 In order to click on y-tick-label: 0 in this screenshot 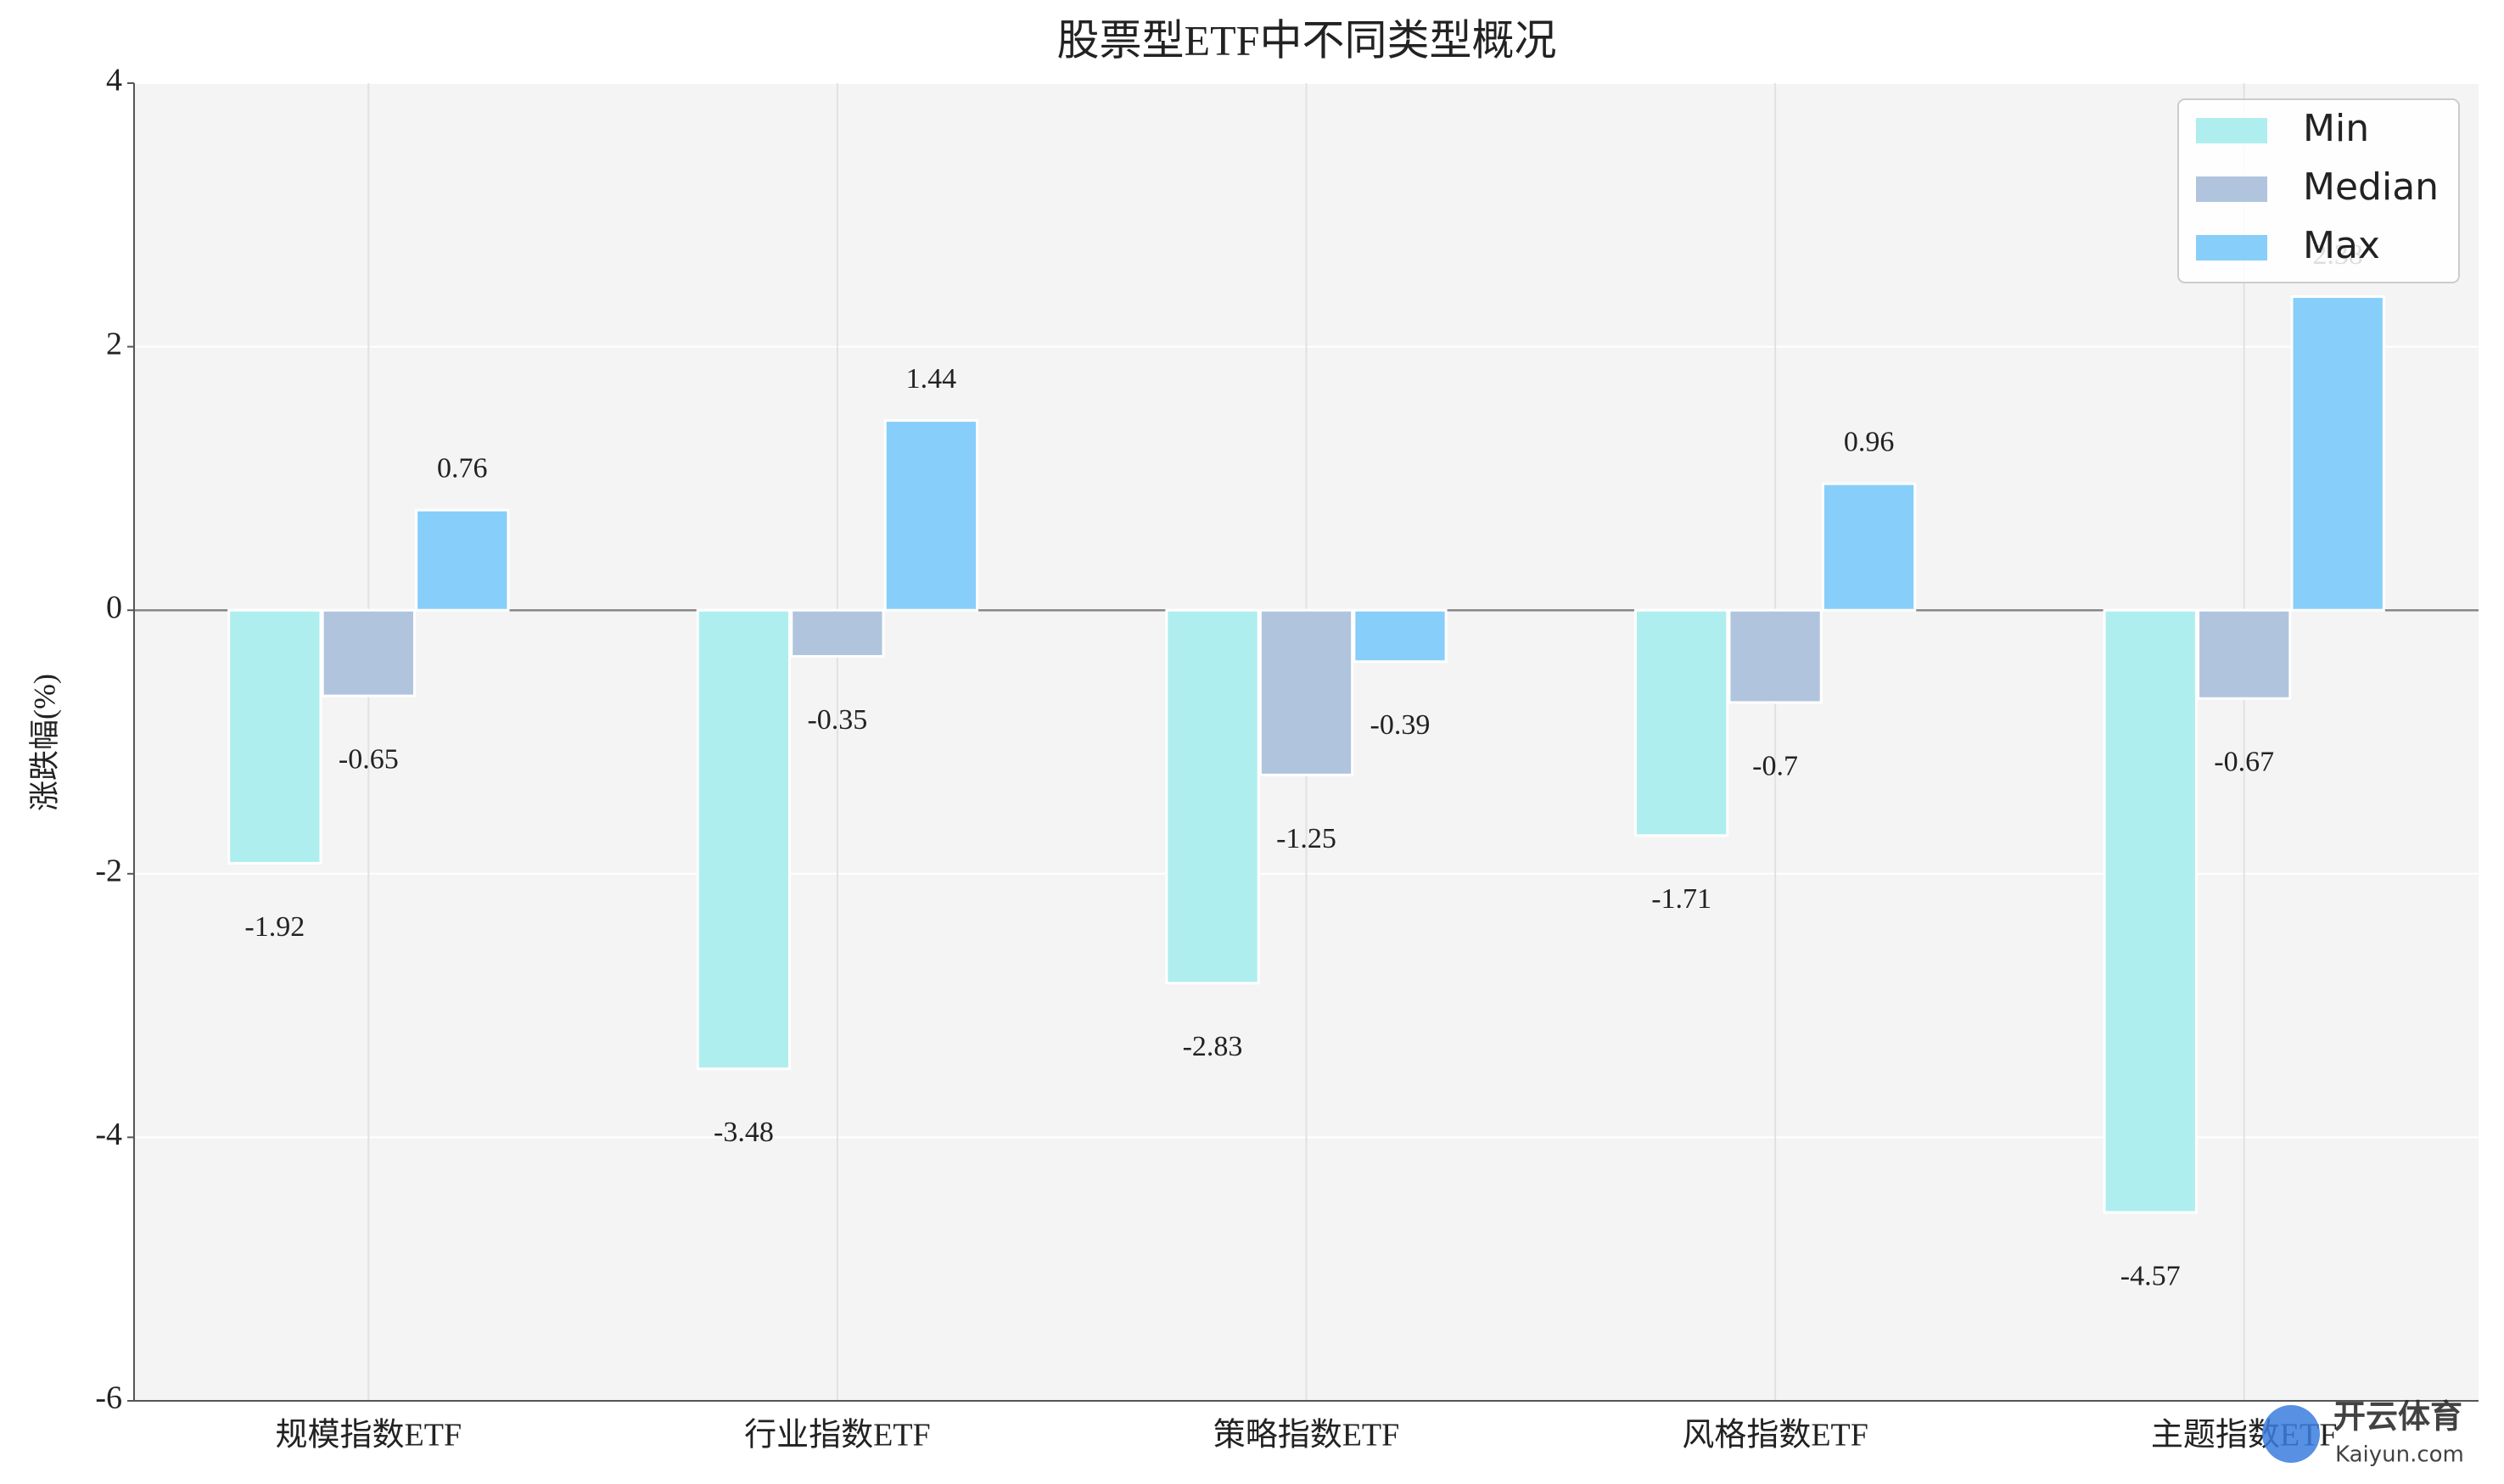, I will do `click(114, 607)`.